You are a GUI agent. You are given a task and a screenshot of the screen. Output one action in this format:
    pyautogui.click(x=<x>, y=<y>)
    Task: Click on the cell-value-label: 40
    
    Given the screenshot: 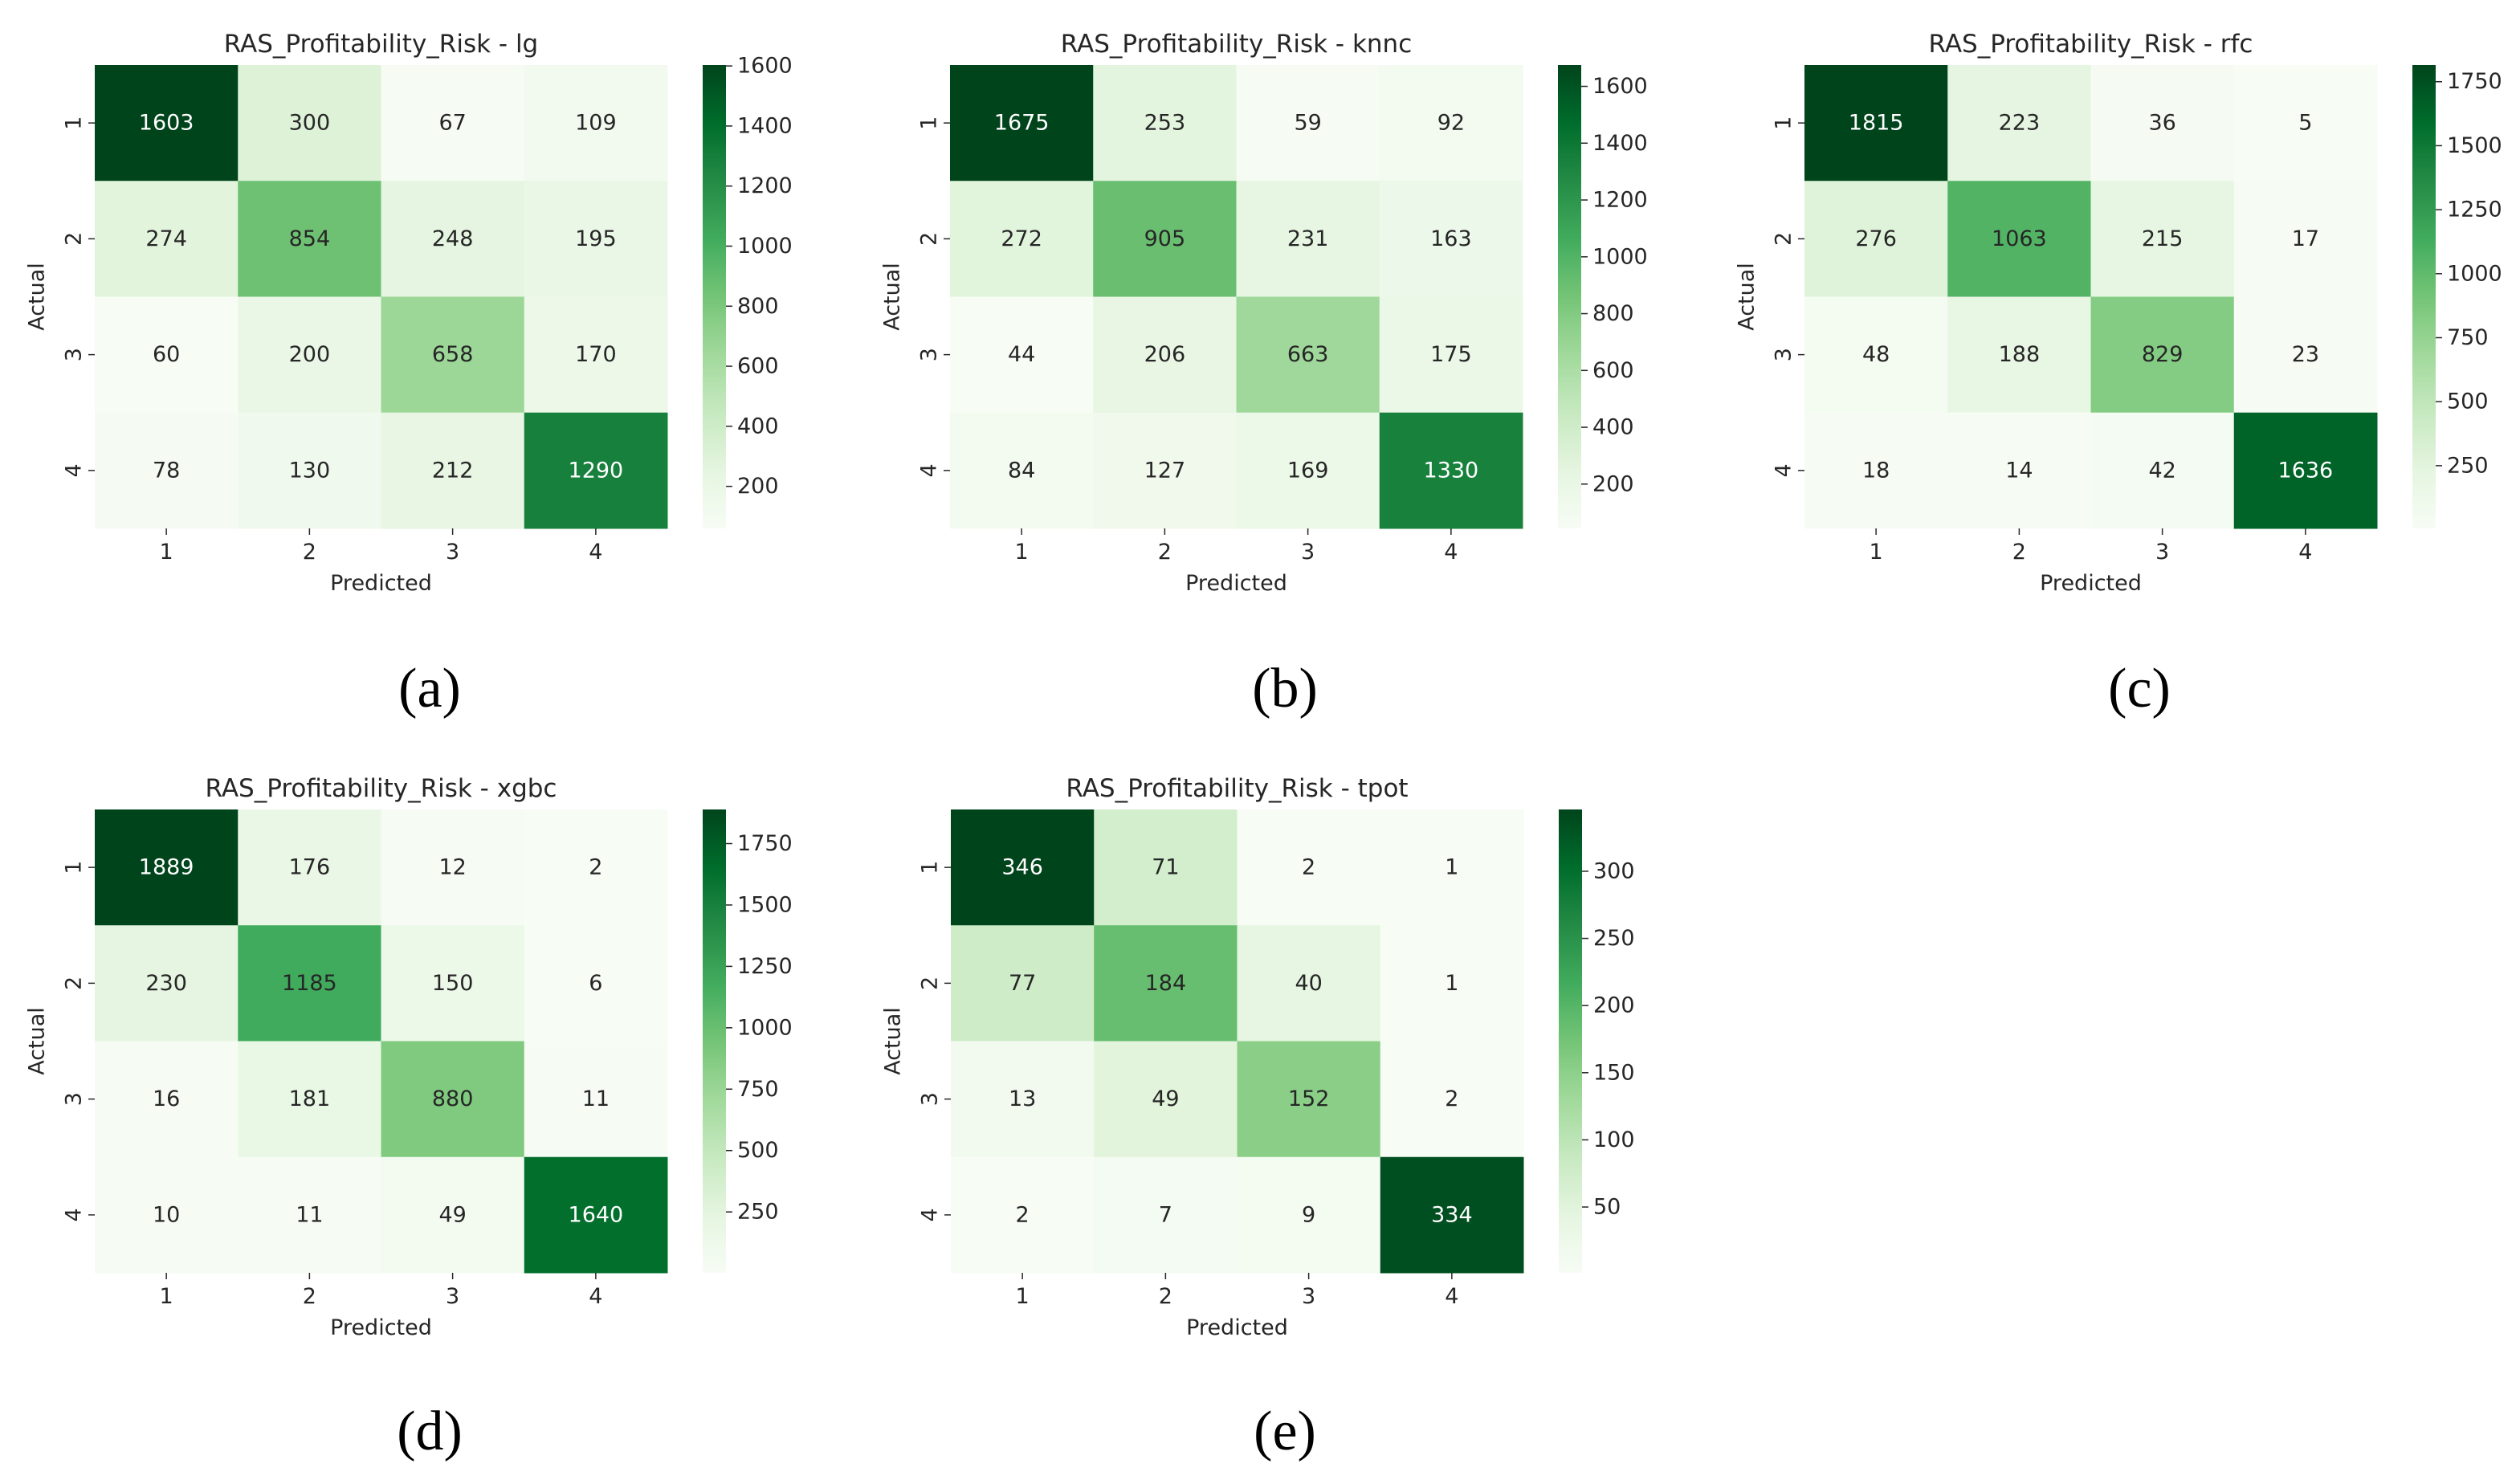 What is the action you would take?
    pyautogui.click(x=1308, y=983)
    